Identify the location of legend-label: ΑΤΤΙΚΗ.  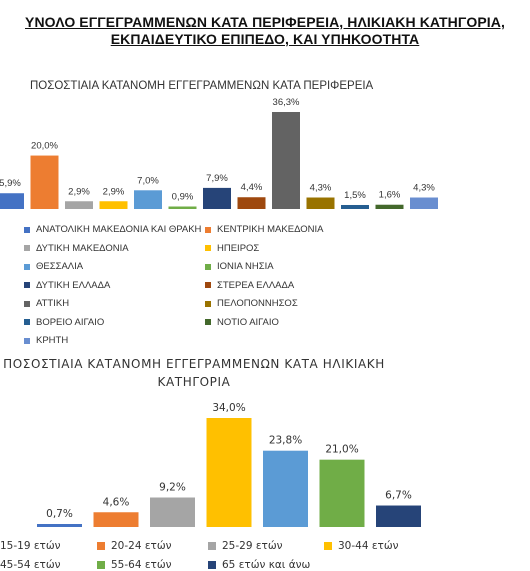
(53, 303).